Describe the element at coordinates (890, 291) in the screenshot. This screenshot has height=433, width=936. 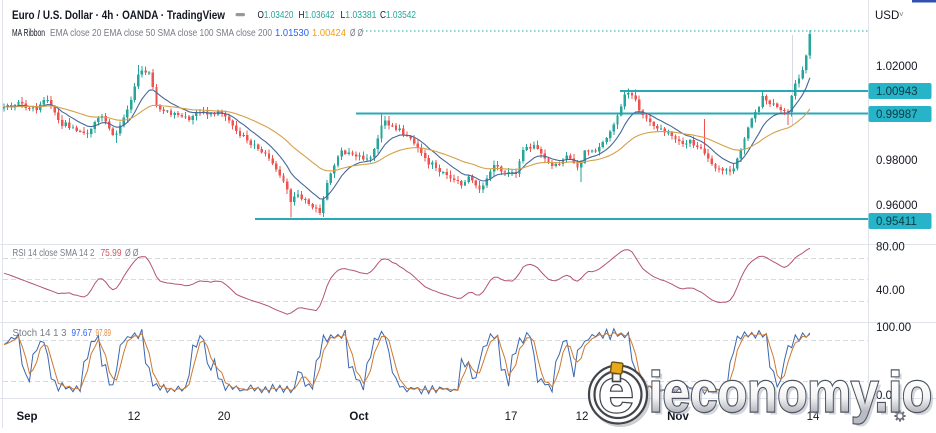
I see `svg-text: 40.00` at that location.